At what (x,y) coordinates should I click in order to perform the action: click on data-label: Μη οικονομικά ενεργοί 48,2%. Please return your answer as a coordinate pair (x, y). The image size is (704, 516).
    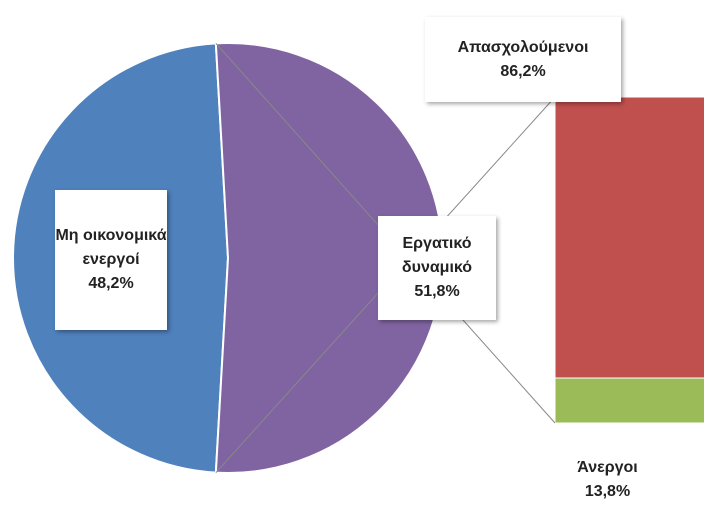
    Looking at the image, I should click on (111, 260).